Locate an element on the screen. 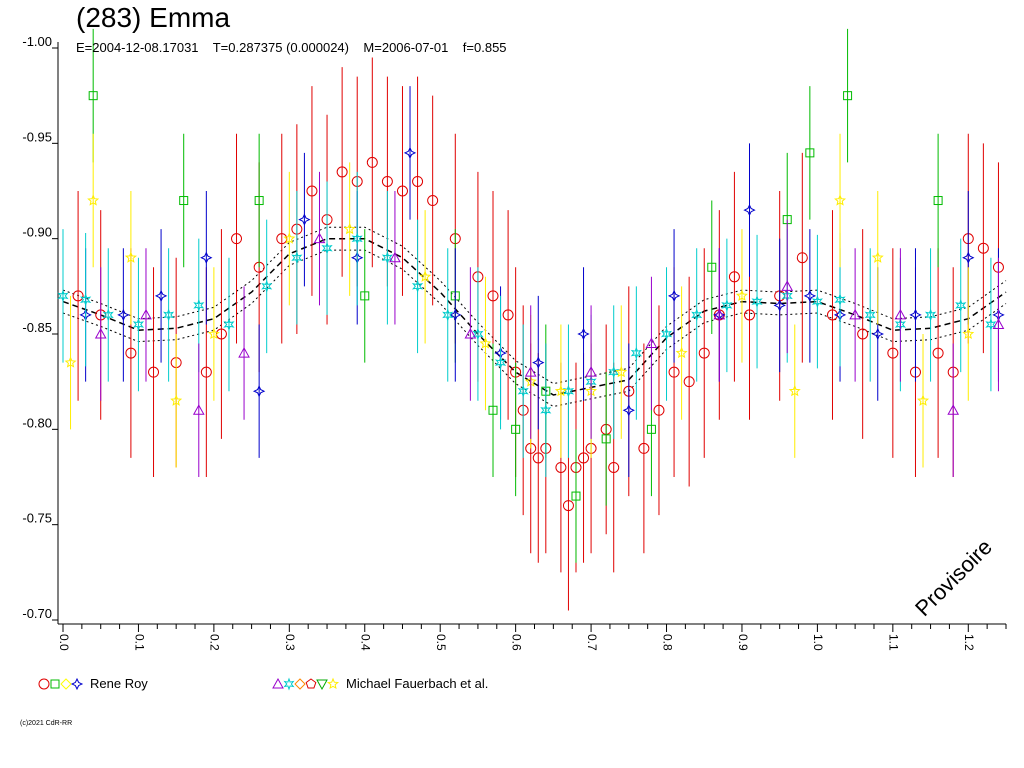 Image resolution: width=1024 pixels, height=768 pixels. x-tick-label: 0.6 is located at coordinates (516, 642).